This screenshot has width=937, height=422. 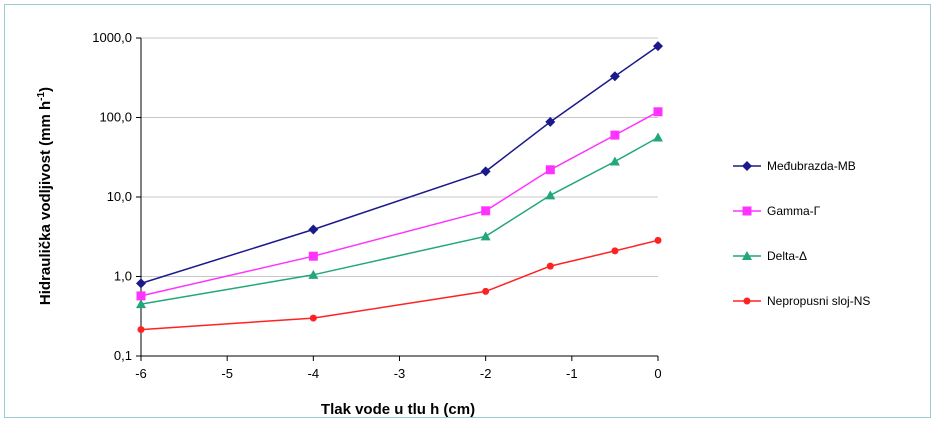 What do you see at coordinates (787, 256) in the screenshot?
I see `legend-label: Delta-Δ` at bounding box center [787, 256].